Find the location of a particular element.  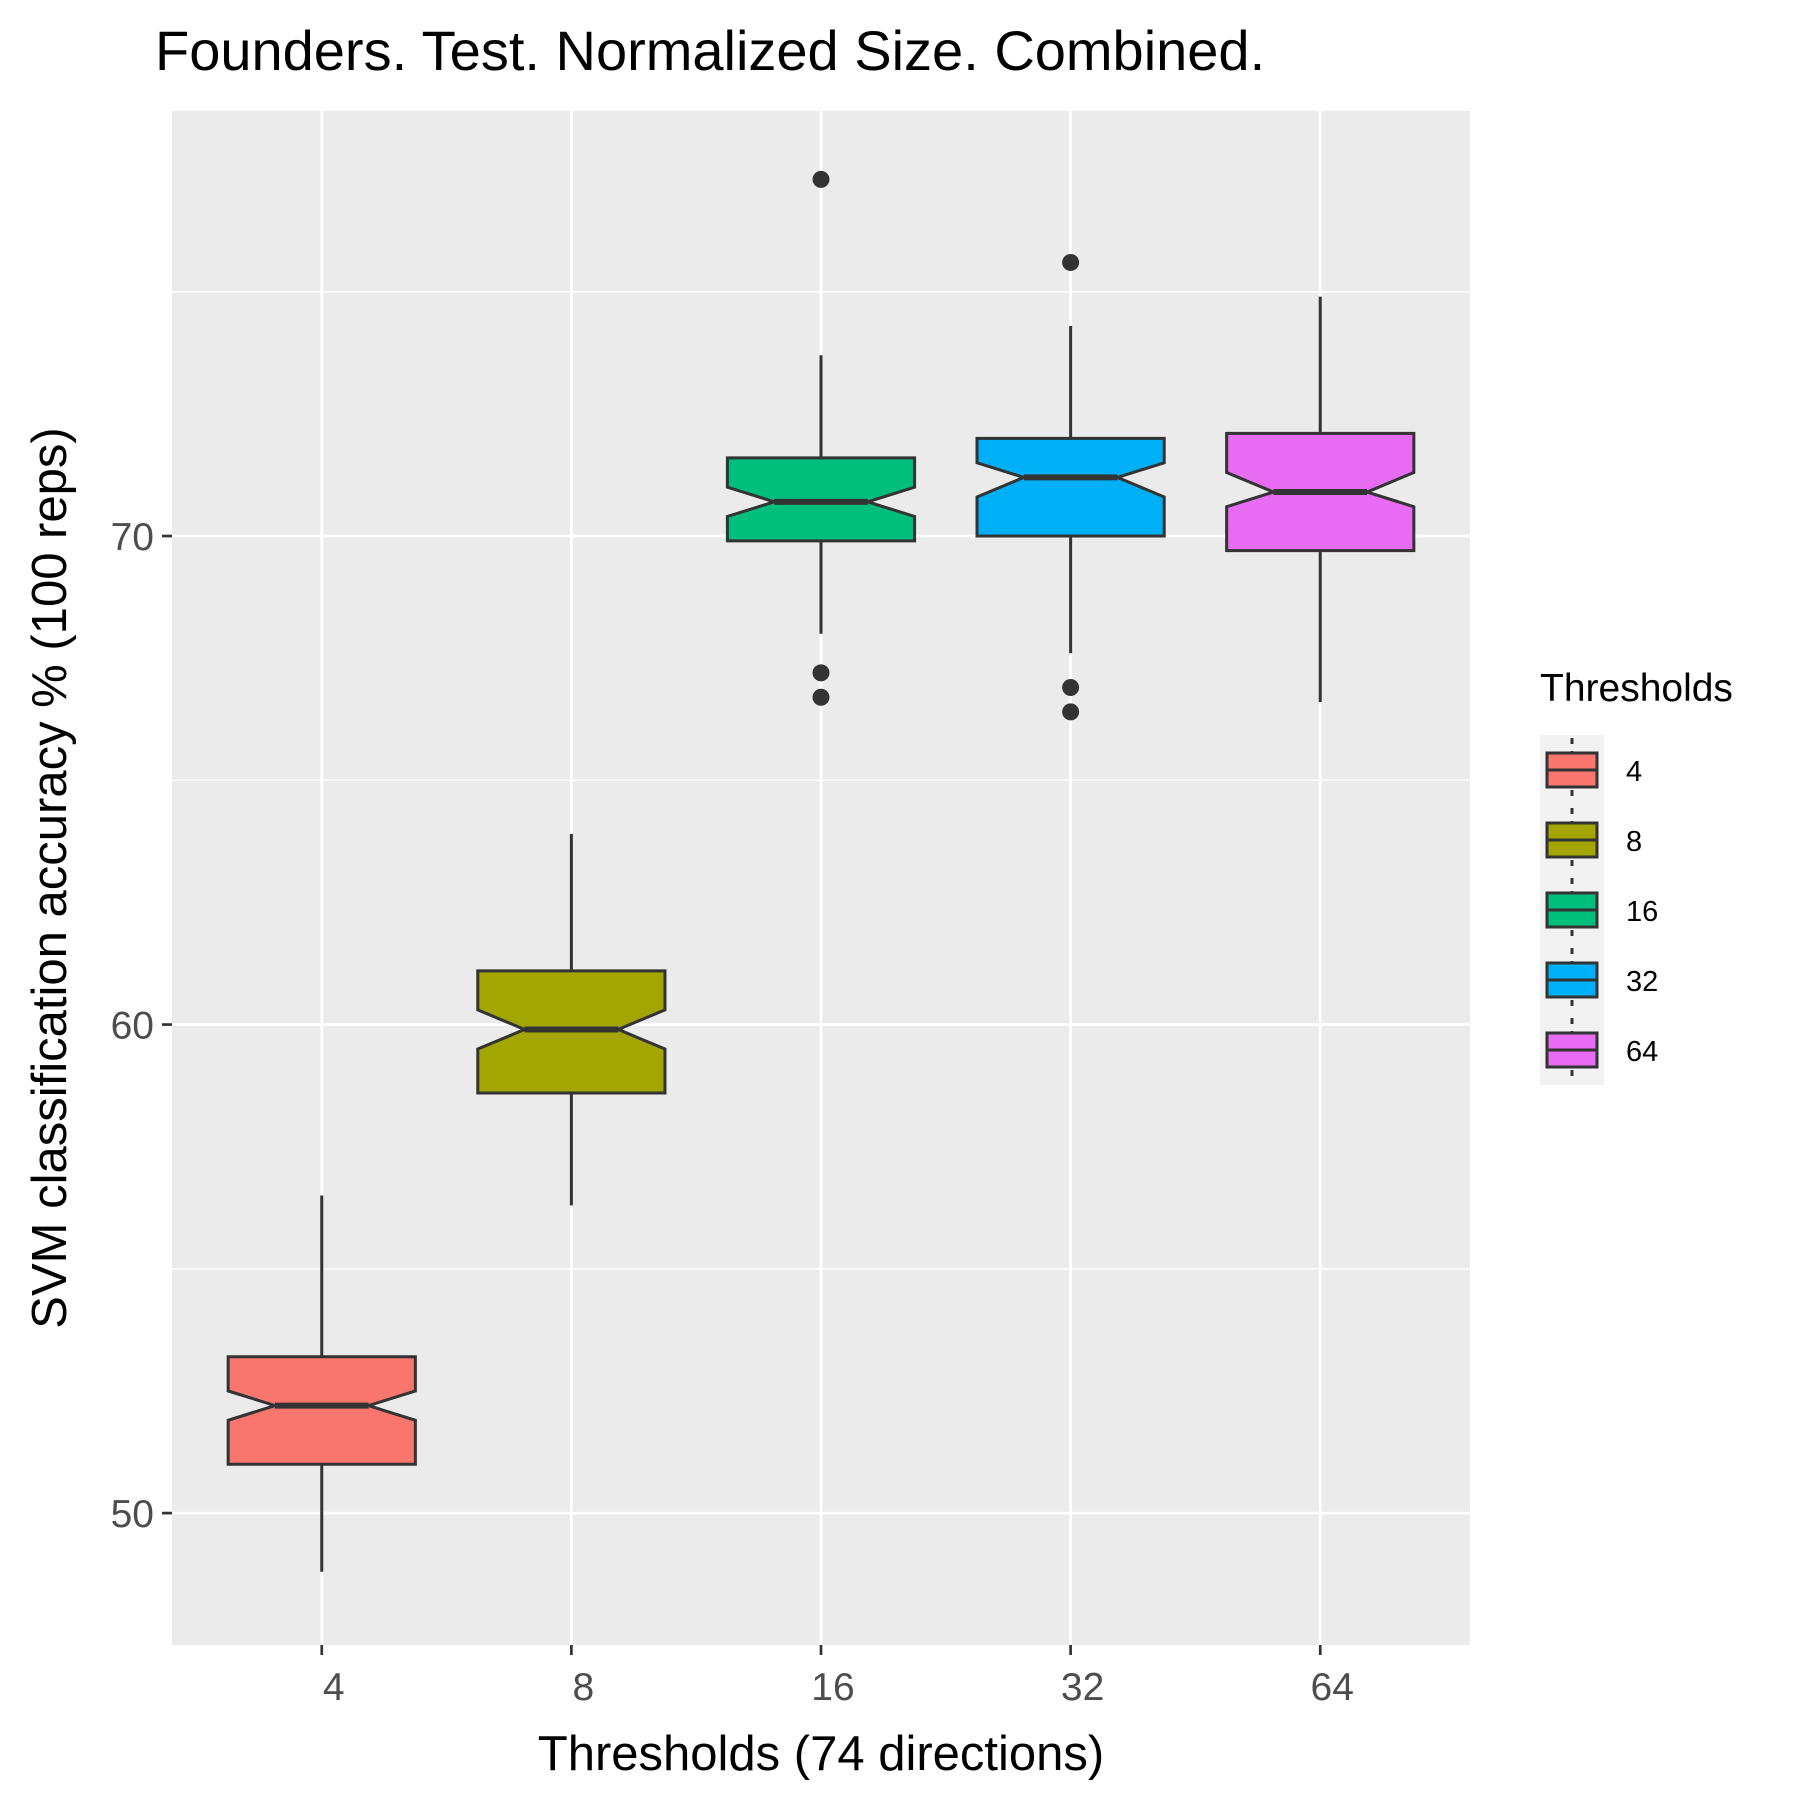

legend-item-32: 32 is located at coordinates (1601, 980).